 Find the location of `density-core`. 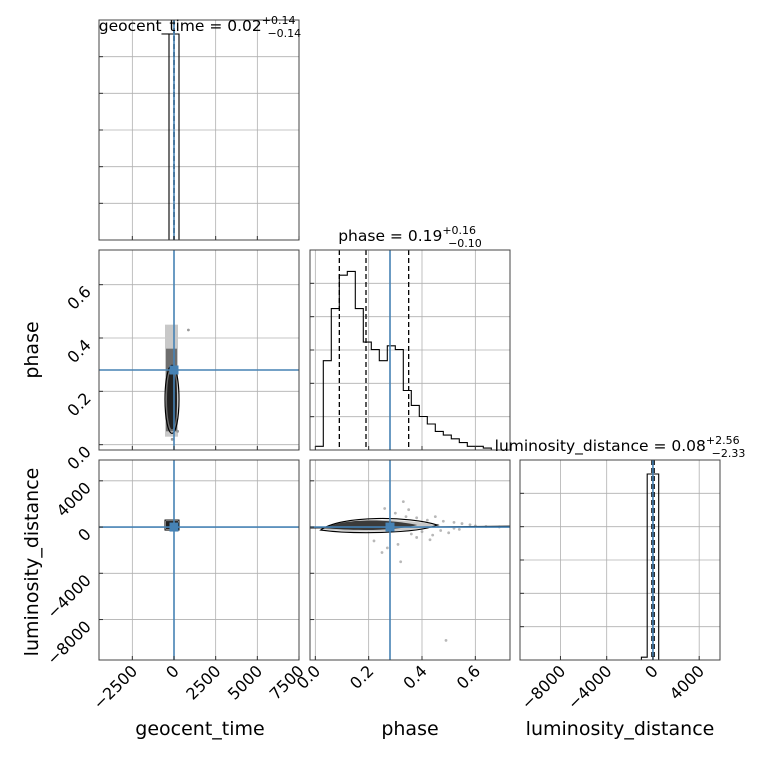

density-core is located at coordinates (172, 399).